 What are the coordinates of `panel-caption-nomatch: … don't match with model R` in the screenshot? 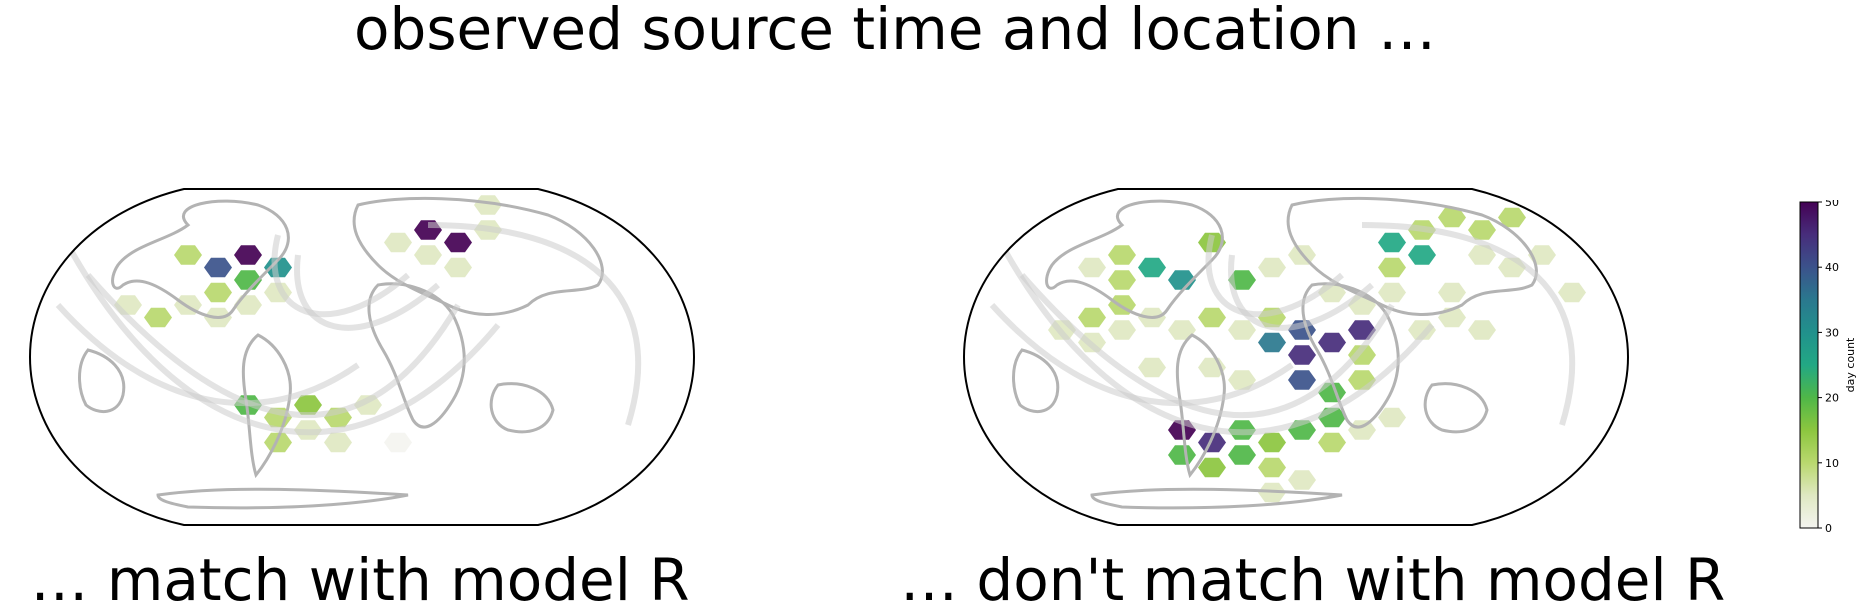 It's located at (1313, 580).